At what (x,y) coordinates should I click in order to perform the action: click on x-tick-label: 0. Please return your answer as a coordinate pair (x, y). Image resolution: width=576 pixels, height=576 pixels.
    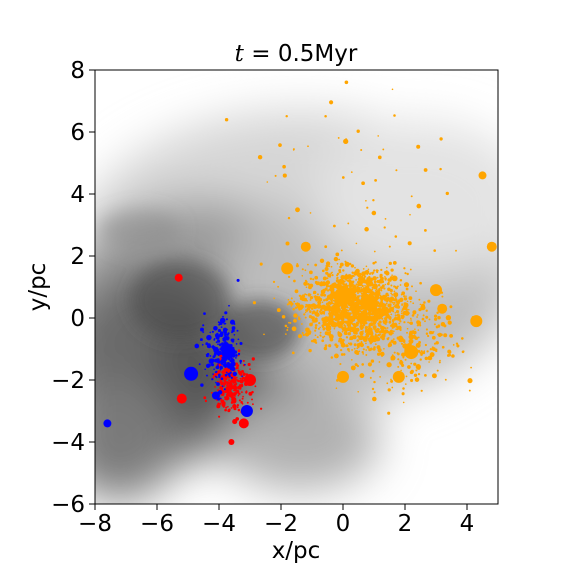
    Looking at the image, I should click on (343, 524).